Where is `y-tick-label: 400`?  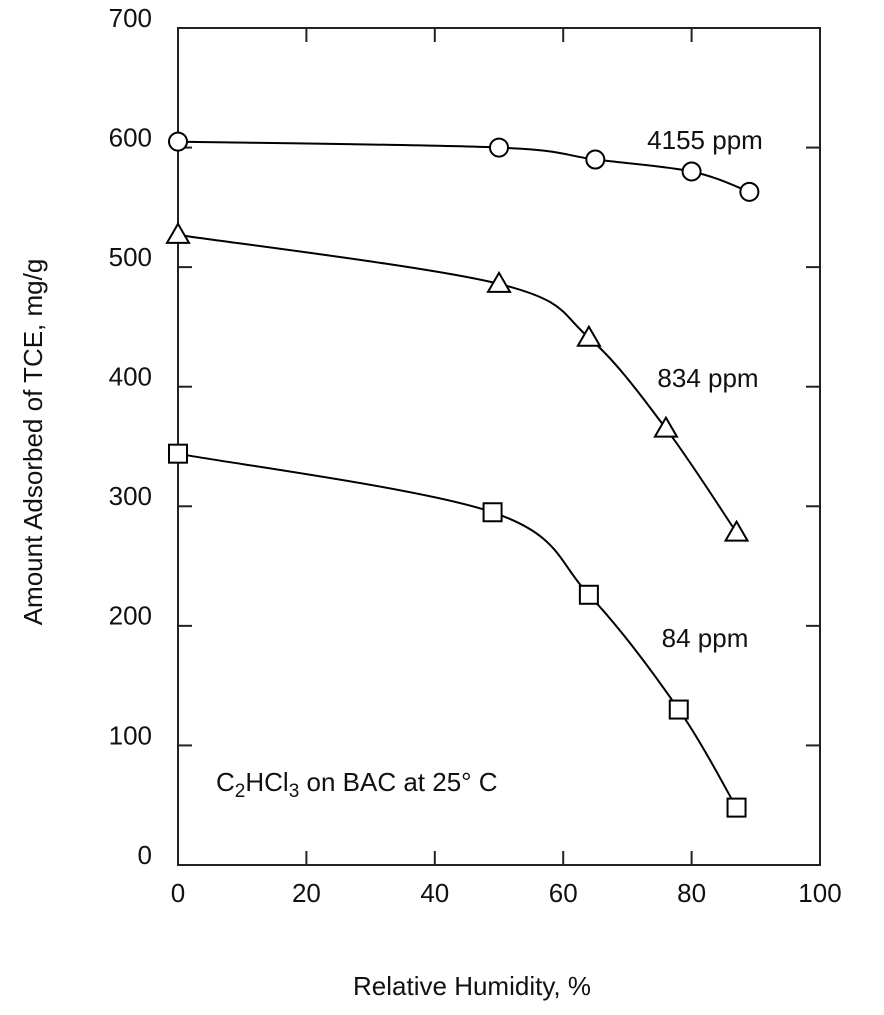 y-tick-label: 400 is located at coordinates (130, 377).